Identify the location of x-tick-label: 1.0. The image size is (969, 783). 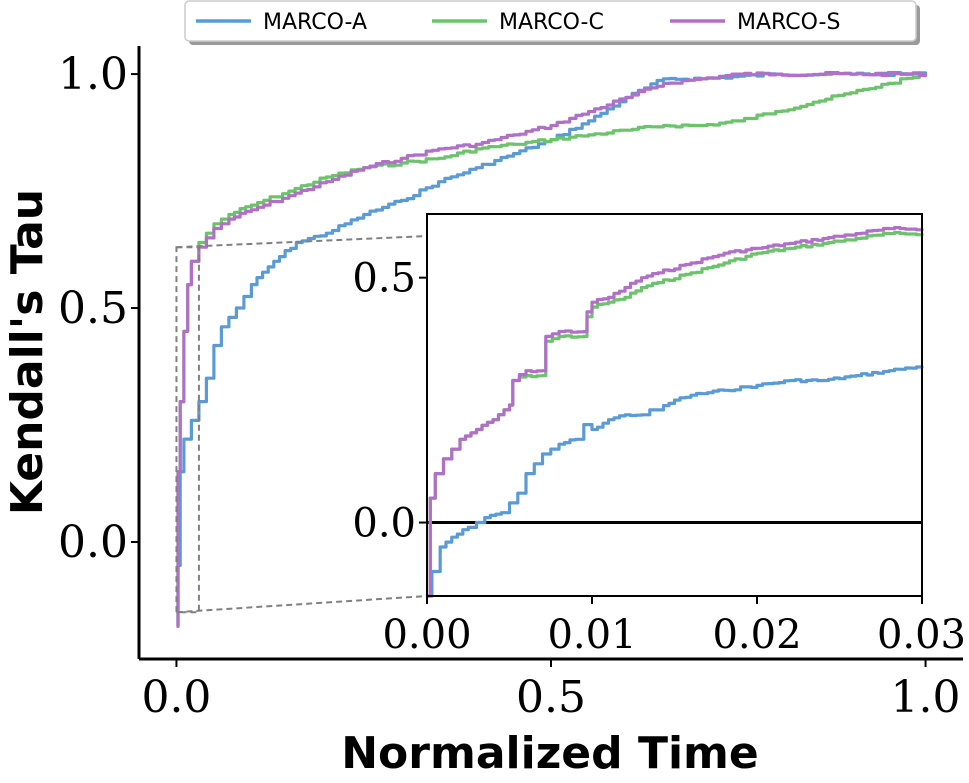
(926, 697).